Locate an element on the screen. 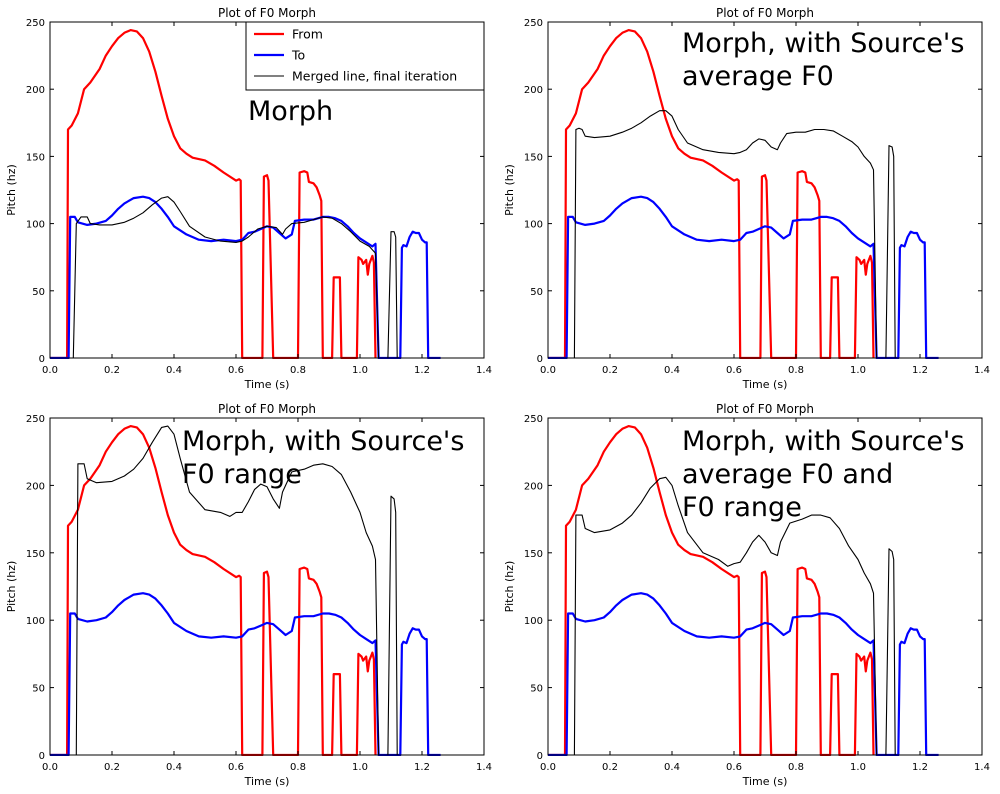 This screenshot has height=794, width=1000. annotation-line: average F0 is located at coordinates (758, 76).